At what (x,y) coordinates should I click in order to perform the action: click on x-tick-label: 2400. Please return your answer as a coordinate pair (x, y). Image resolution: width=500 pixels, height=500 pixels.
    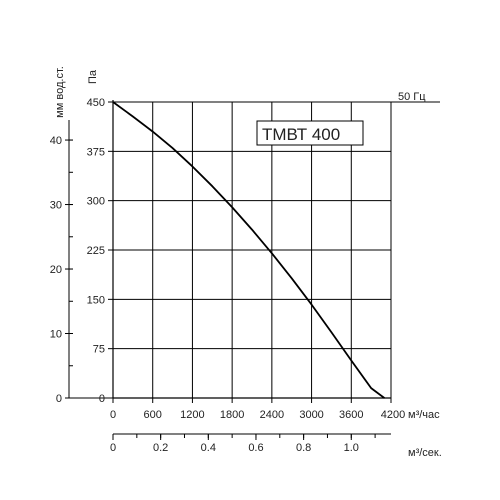
    Looking at the image, I should click on (272, 415).